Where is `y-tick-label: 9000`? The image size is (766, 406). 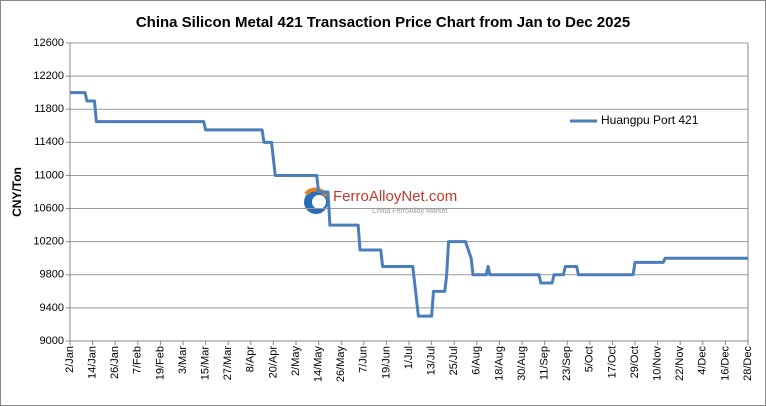
y-tick-label: 9000 is located at coordinates (52, 341).